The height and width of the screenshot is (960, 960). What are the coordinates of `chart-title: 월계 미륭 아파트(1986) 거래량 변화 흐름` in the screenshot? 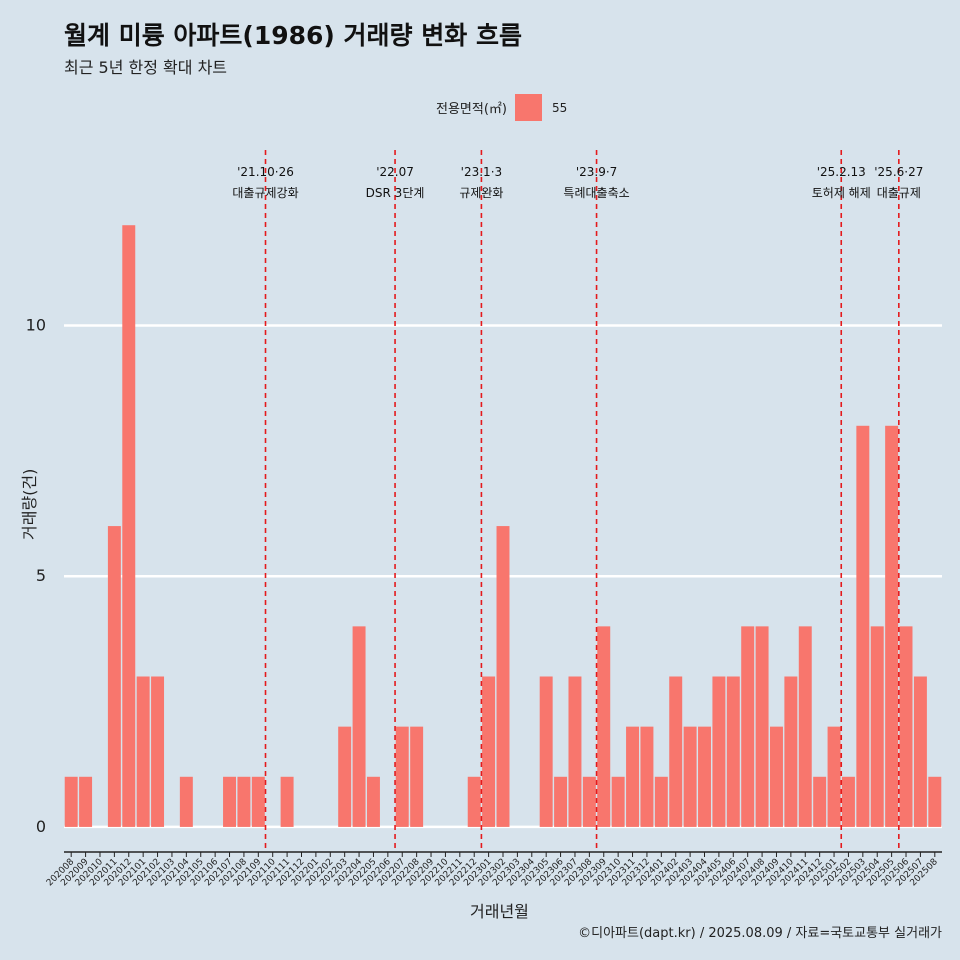 It's located at (293, 35).